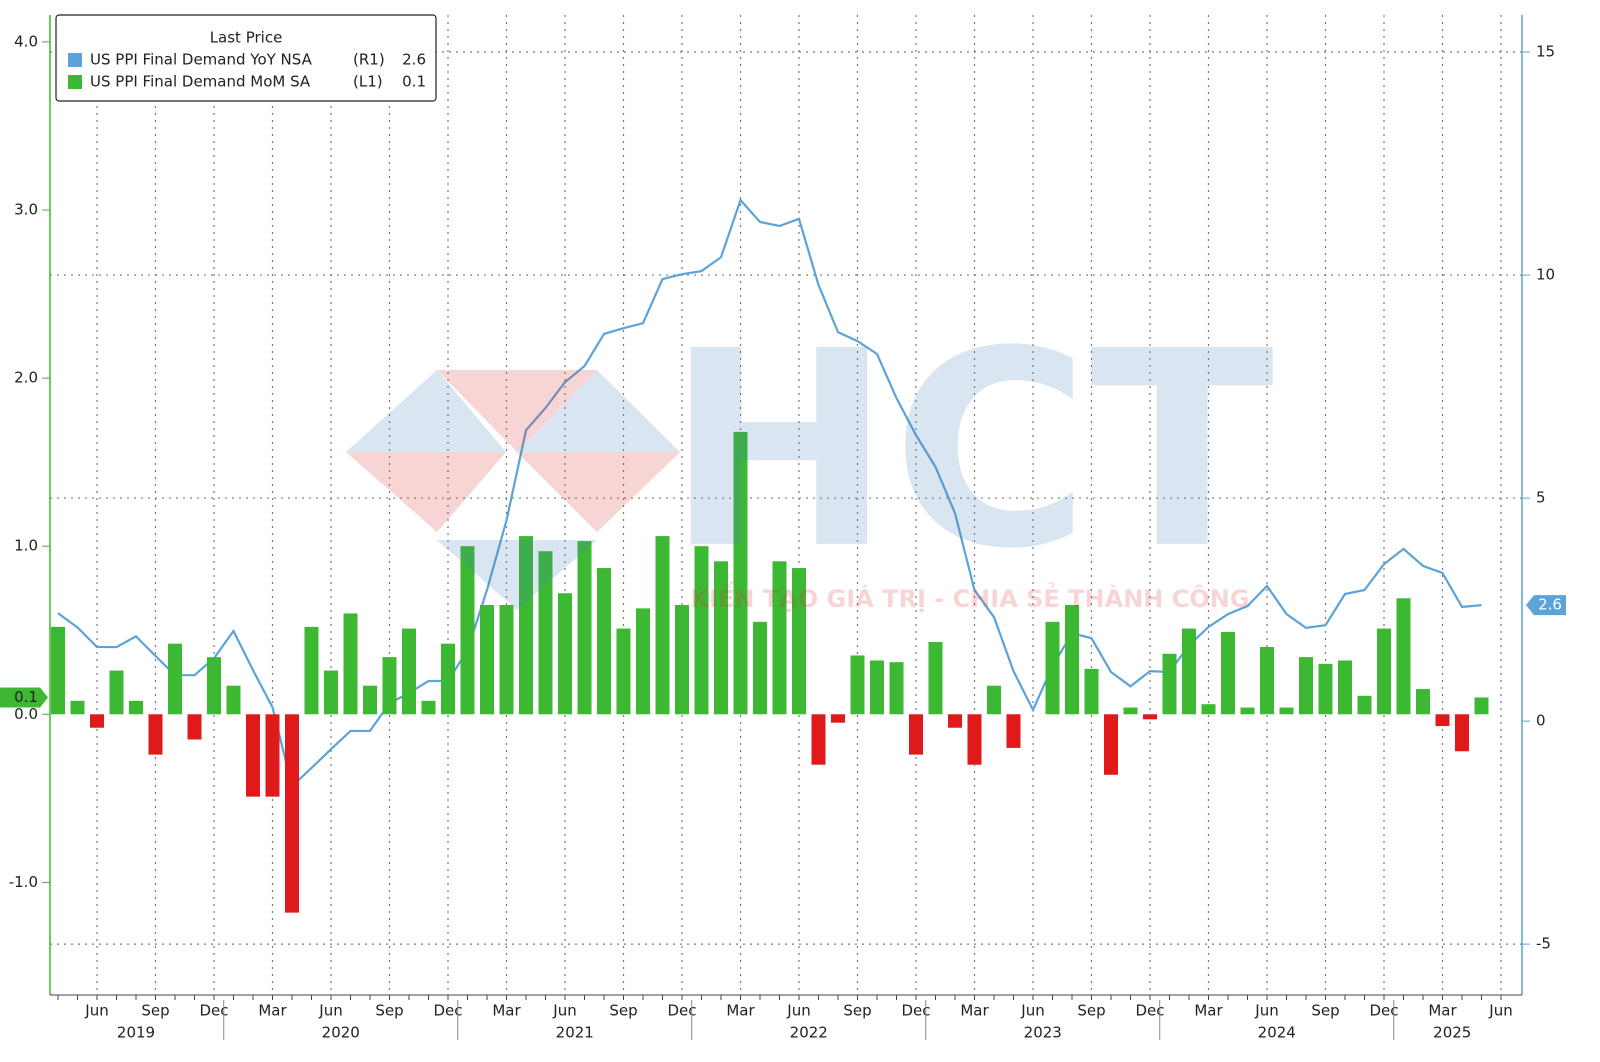  Describe the element at coordinates (1043, 1033) in the screenshot. I see `year-label: 2023` at that location.